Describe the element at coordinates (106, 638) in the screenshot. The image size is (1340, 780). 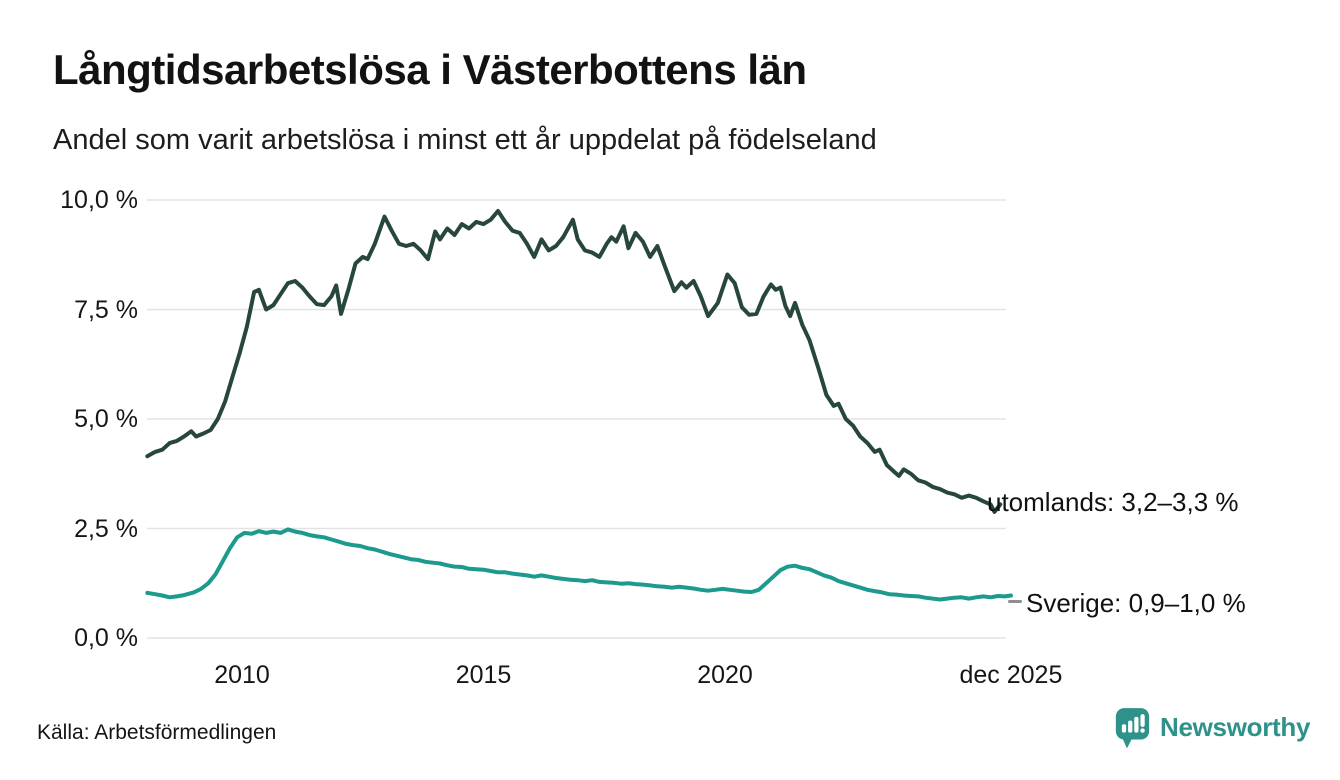
I see `y-axis-tick-0: 0,0 %` at that location.